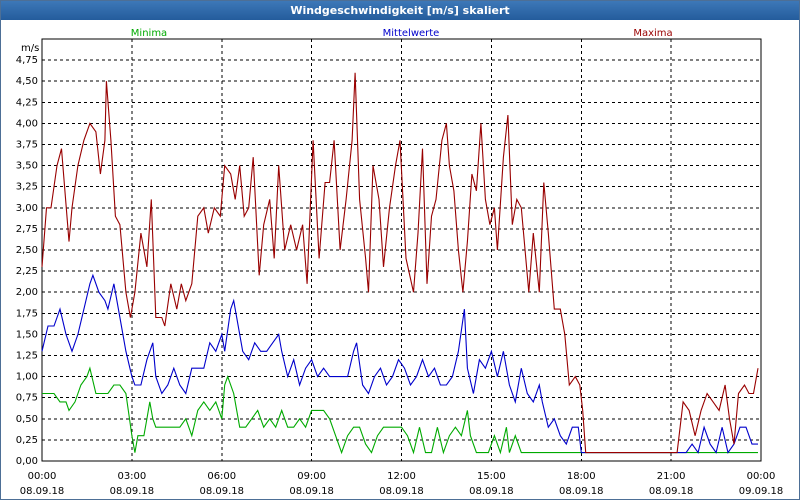  I want to click on legend-entry-minima: Minima, so click(149, 33).